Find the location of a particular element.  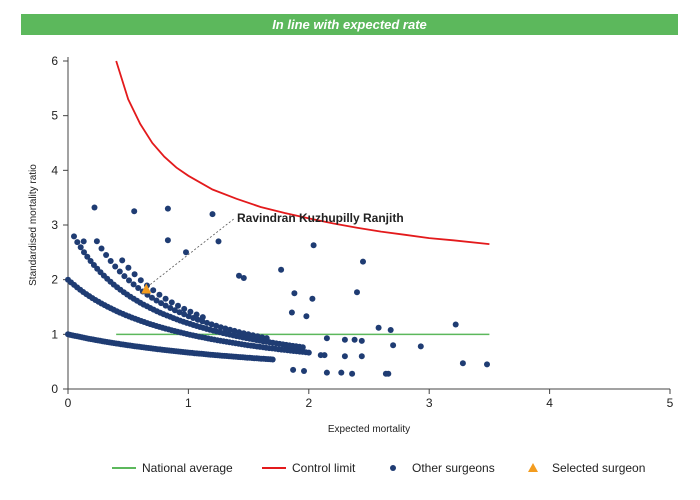

x-tick-label: 2 is located at coordinates (308, 403).